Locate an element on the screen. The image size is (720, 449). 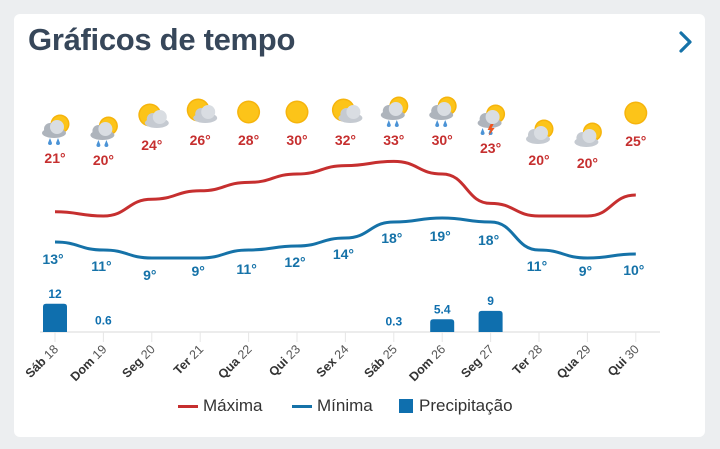
x-tick-label: Sáb 18 is located at coordinates (42, 361).